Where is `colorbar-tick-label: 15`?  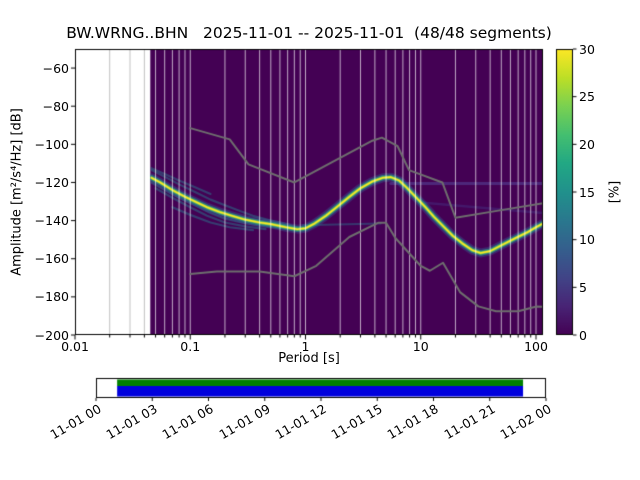
colorbar-tick-label: 15 is located at coordinates (587, 192).